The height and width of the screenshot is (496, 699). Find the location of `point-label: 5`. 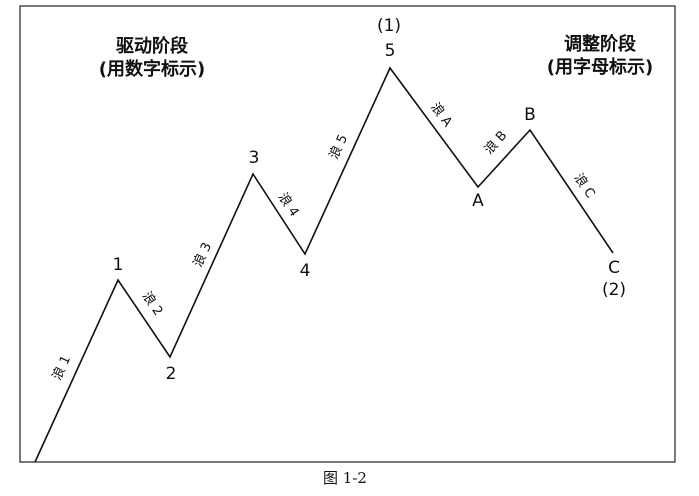

point-label: 5 is located at coordinates (390, 51).